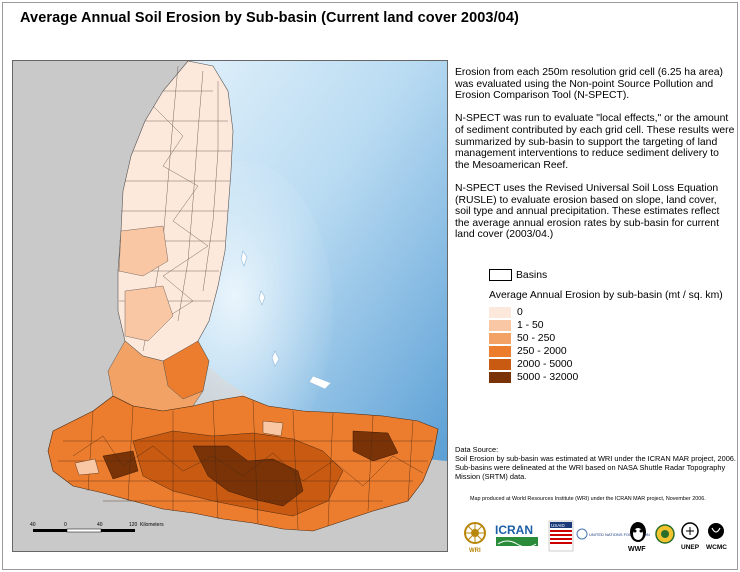  I want to click on svg-text: USAID, so click(558, 525).